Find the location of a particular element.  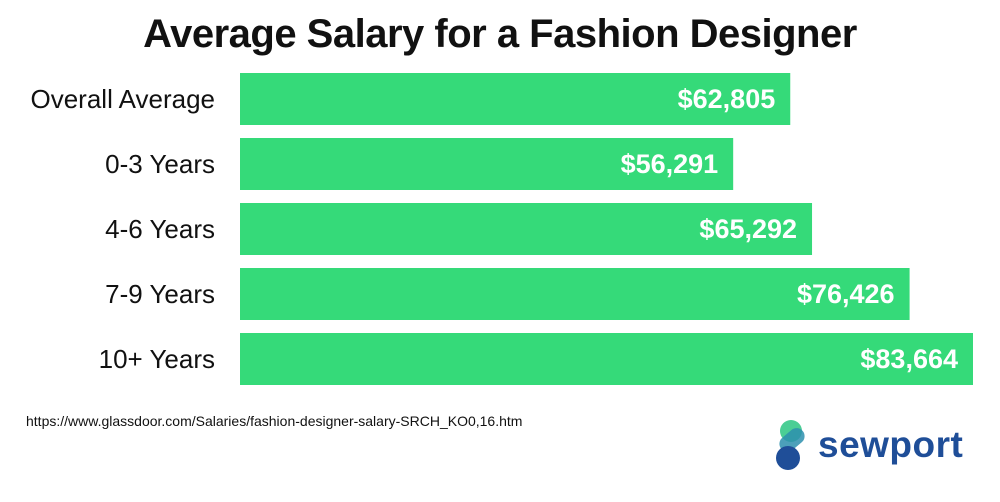

category-label: 7-9 Years is located at coordinates (160, 294).